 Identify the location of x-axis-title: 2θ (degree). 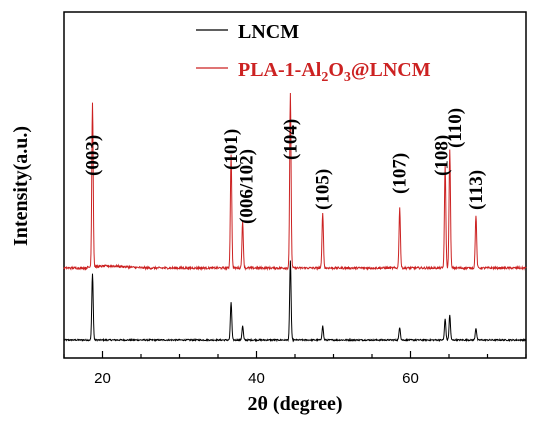
(294, 404).